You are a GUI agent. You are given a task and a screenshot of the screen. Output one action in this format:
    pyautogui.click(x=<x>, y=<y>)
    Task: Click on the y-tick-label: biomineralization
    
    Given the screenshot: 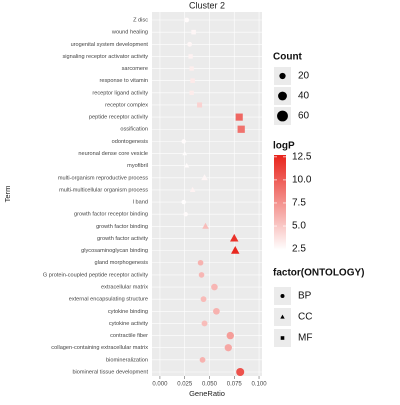 What is the action you would take?
    pyautogui.click(x=127, y=360)
    